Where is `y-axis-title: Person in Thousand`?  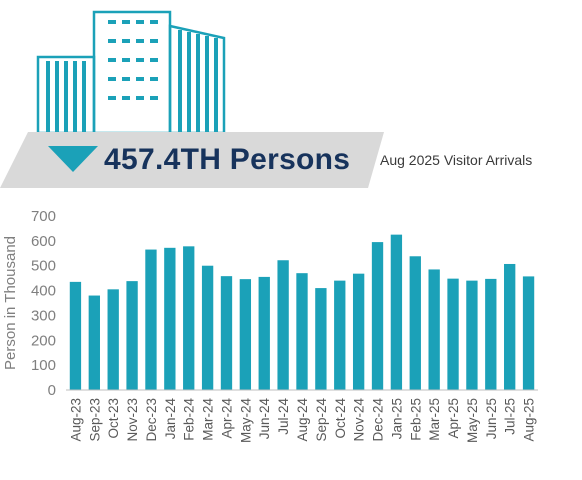
y-axis-title: Person in Thousand is located at coordinates (10, 303).